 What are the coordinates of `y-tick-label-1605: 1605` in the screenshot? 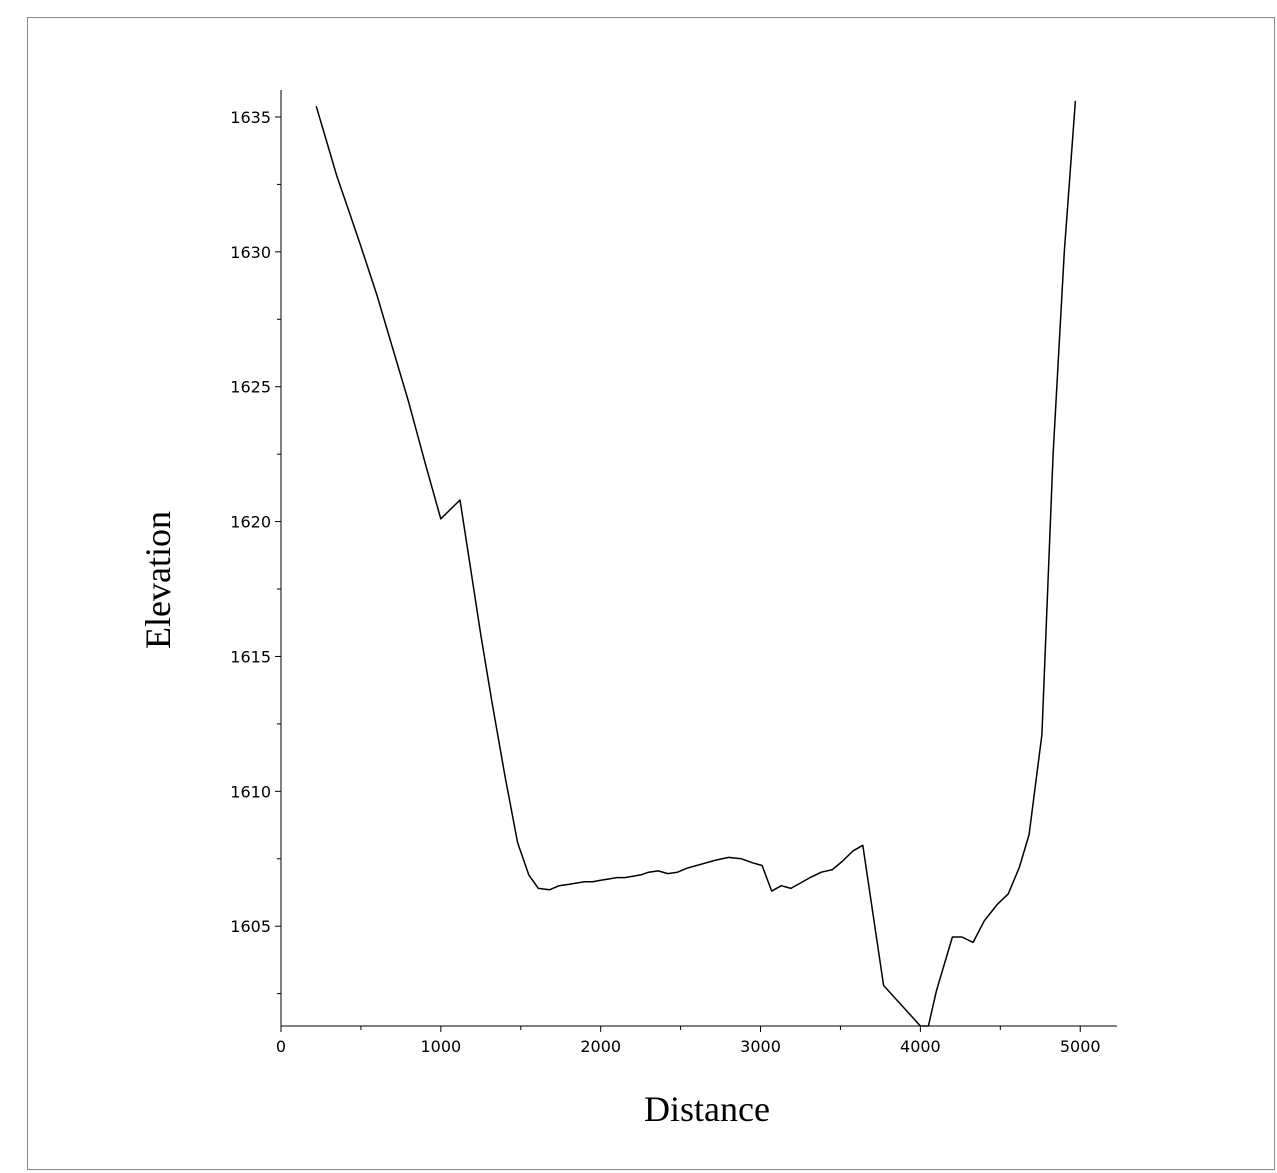 It's located at (250, 926).